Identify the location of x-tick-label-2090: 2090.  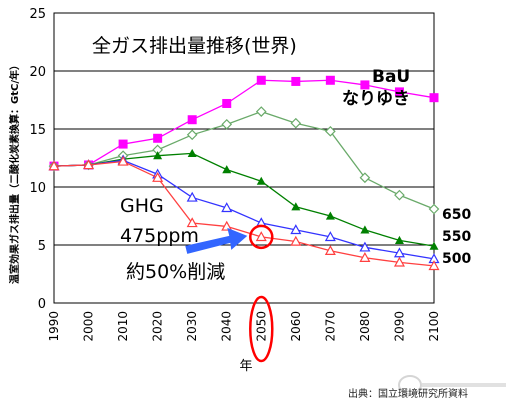
(399, 326).